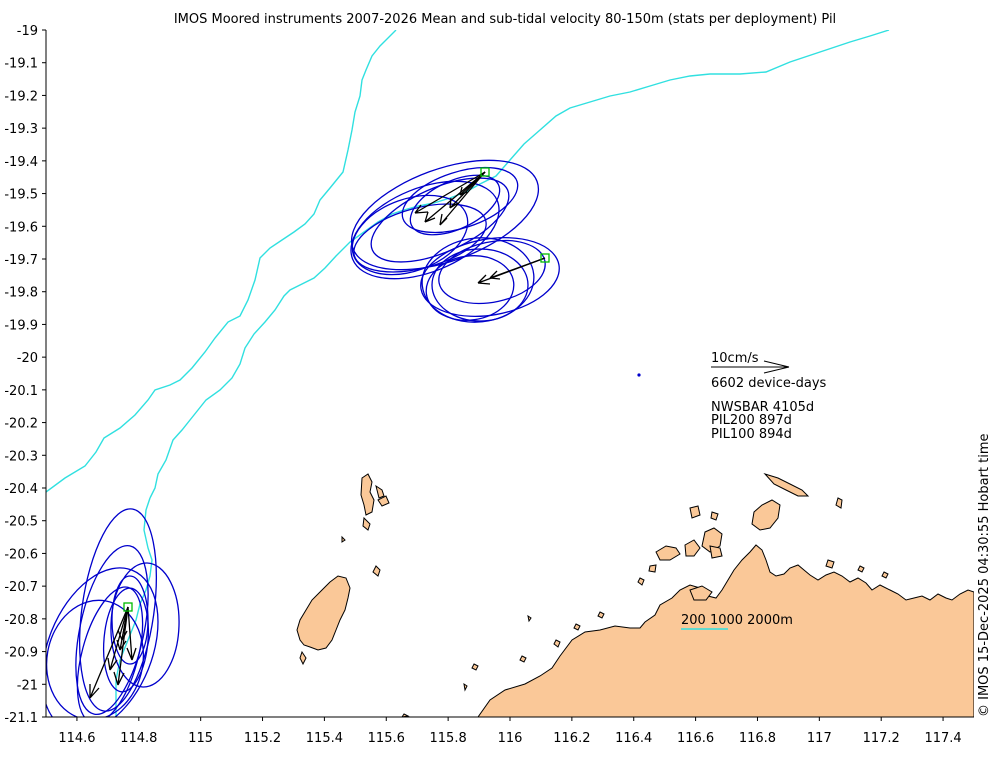 The image size is (1003, 760). I want to click on y-tick-label: -21.1, so click(21, 718).